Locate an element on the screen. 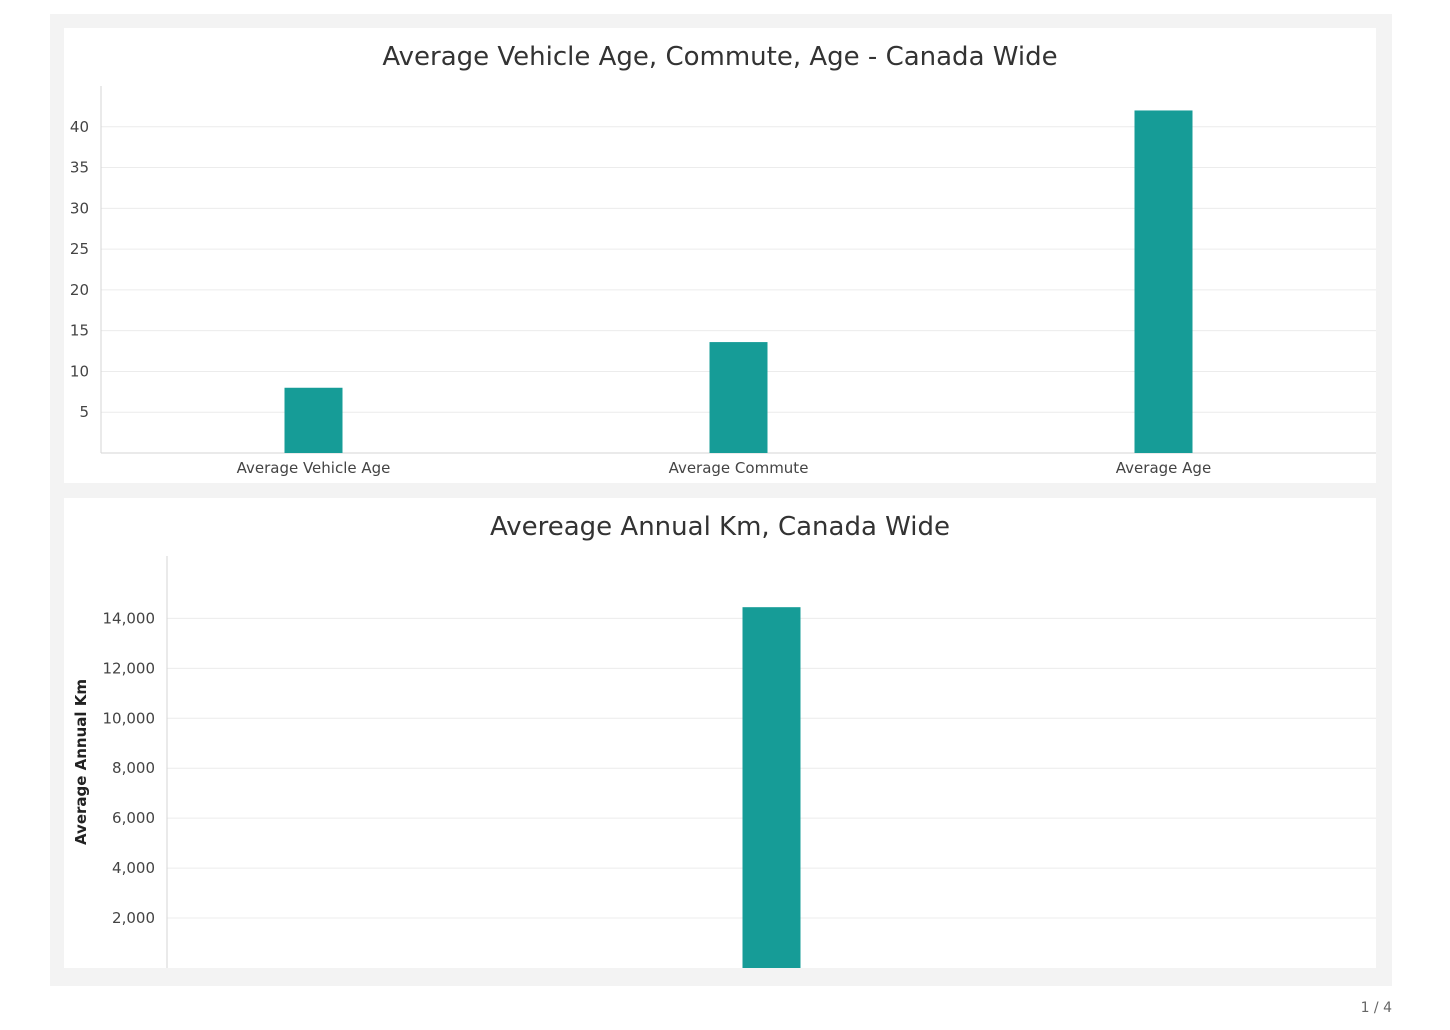  y-tick-label: 30 is located at coordinates (79, 208).